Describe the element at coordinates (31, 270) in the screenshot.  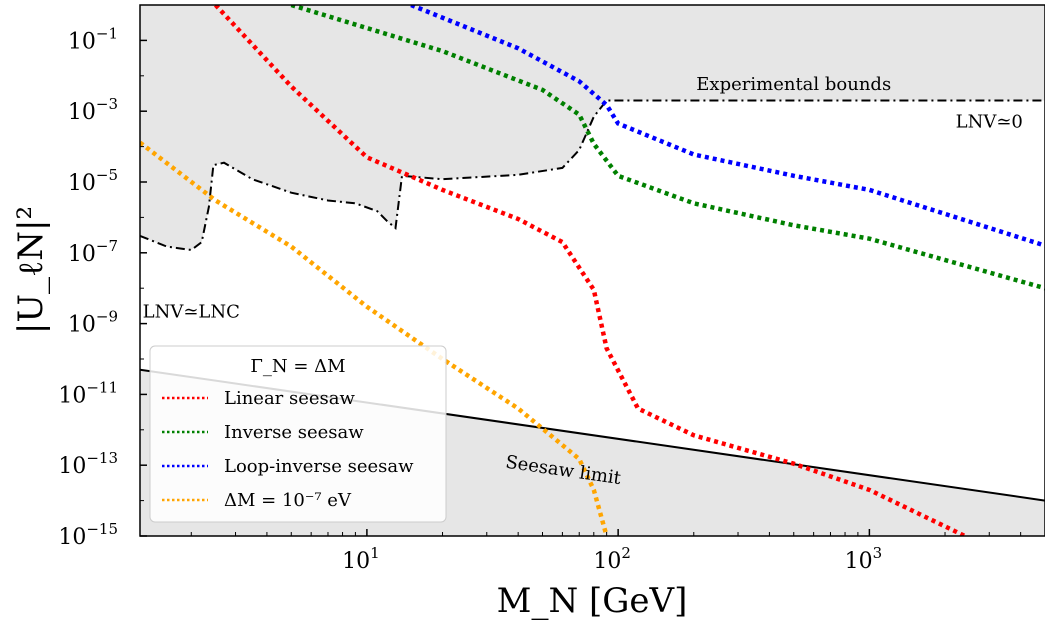
I see `y-axis-label: |U_ℓN|²` at that location.